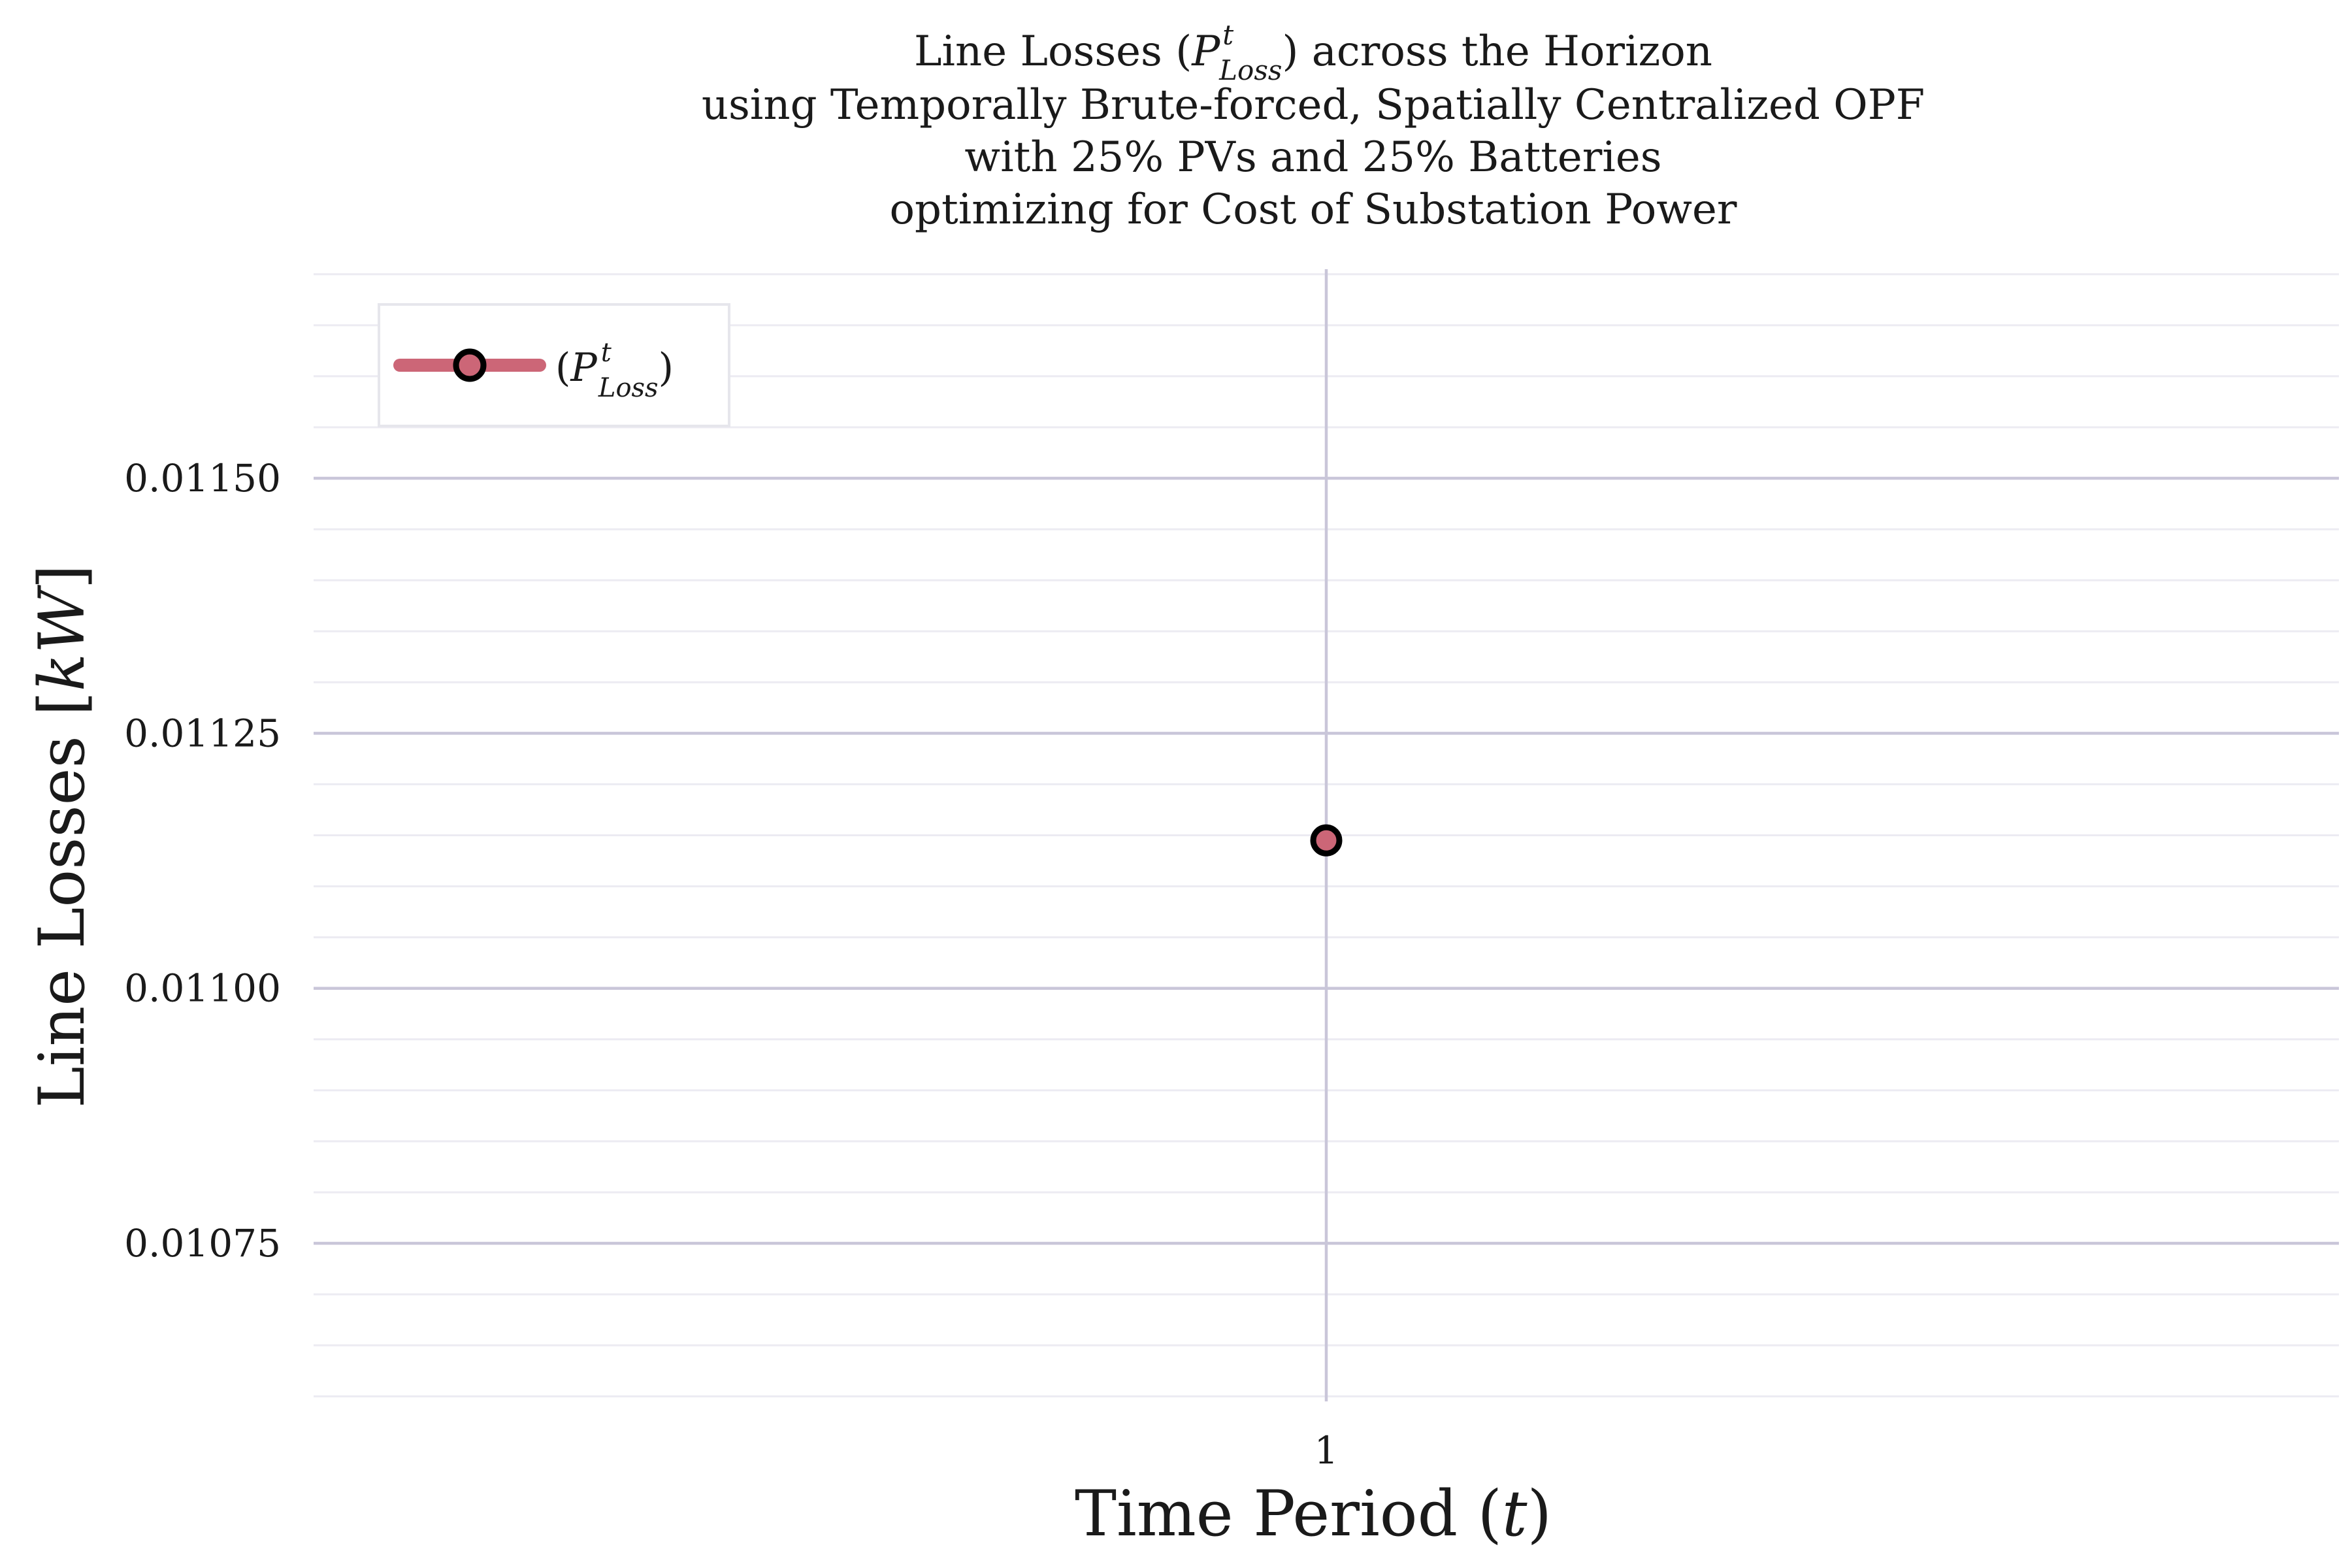 This screenshot has height=1568, width=2352. I want to click on y-axis-title-math: kW, so click(62, 637).